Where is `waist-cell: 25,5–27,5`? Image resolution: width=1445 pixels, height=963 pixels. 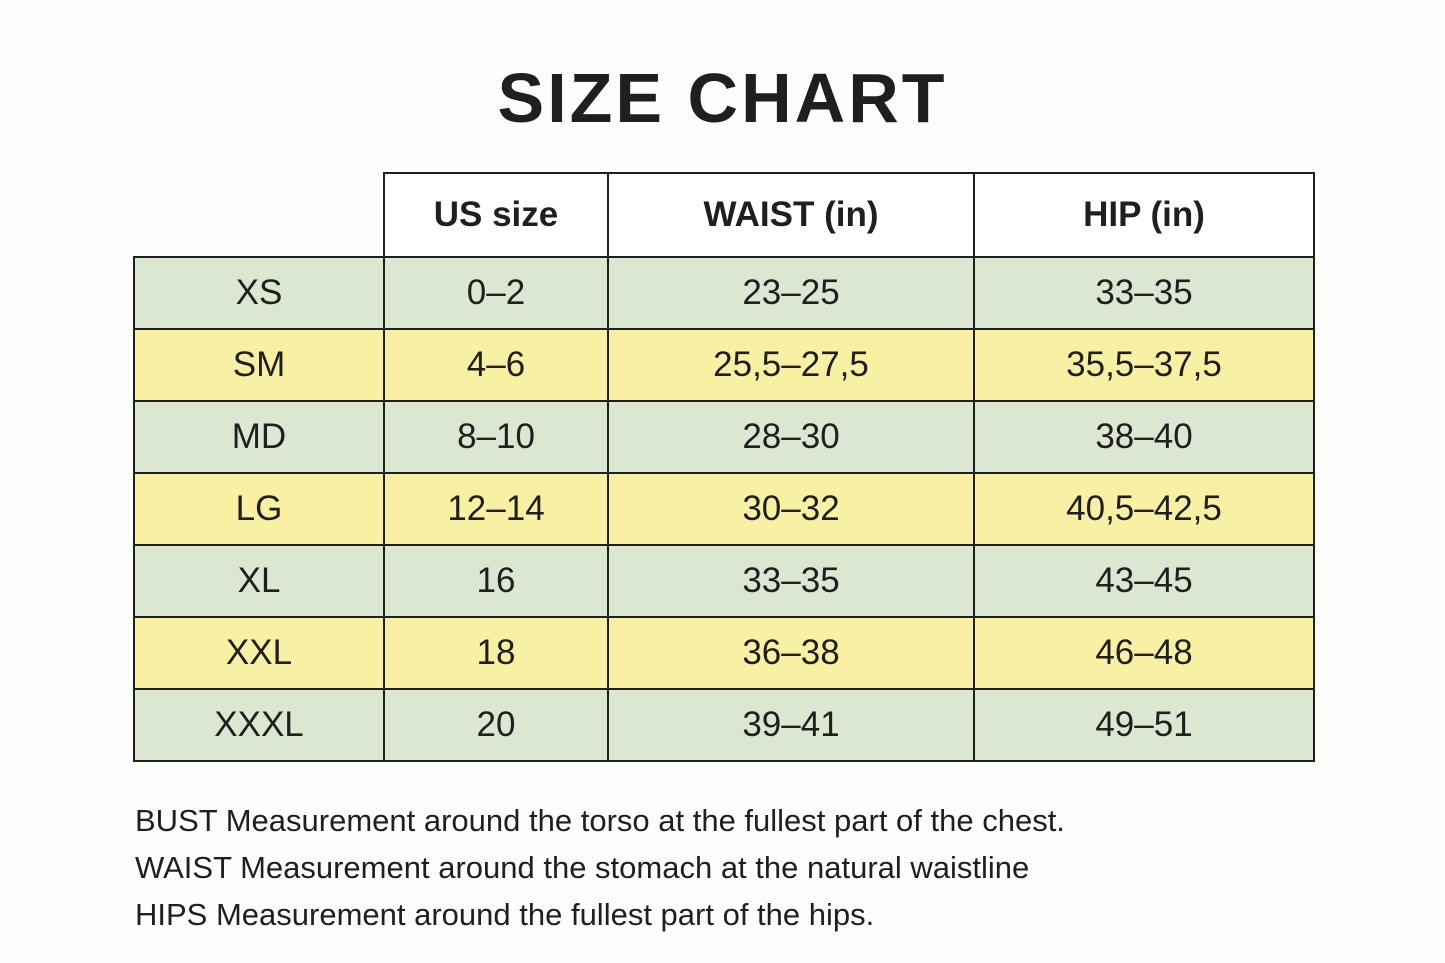
waist-cell: 25,5–27,5 is located at coordinates (791, 365).